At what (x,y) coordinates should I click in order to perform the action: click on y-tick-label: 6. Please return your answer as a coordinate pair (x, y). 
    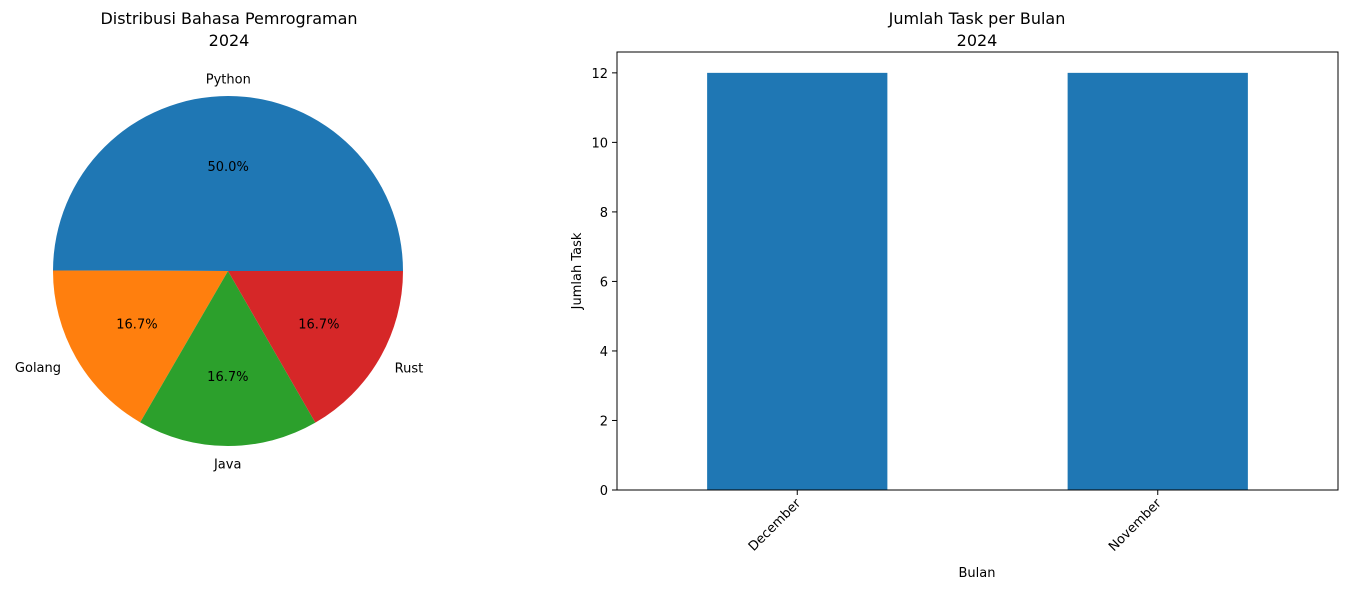
    Looking at the image, I should click on (604, 282).